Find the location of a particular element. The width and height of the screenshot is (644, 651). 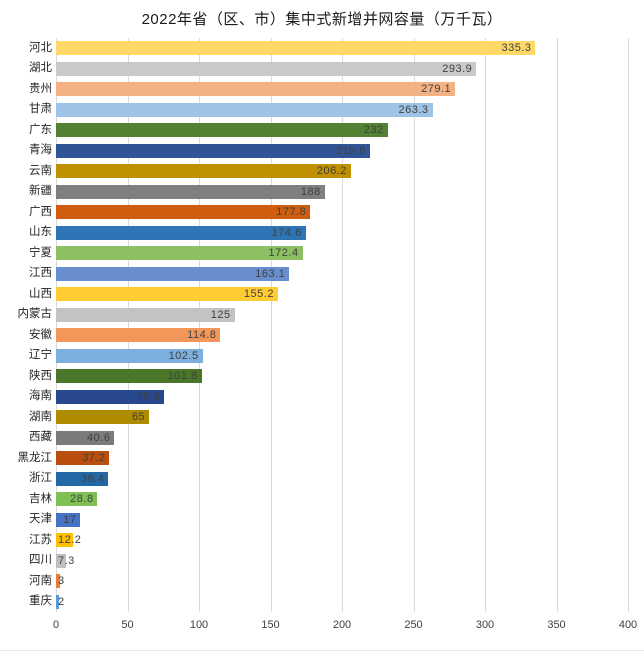

bar-row: 102.5 is located at coordinates (342, 355).